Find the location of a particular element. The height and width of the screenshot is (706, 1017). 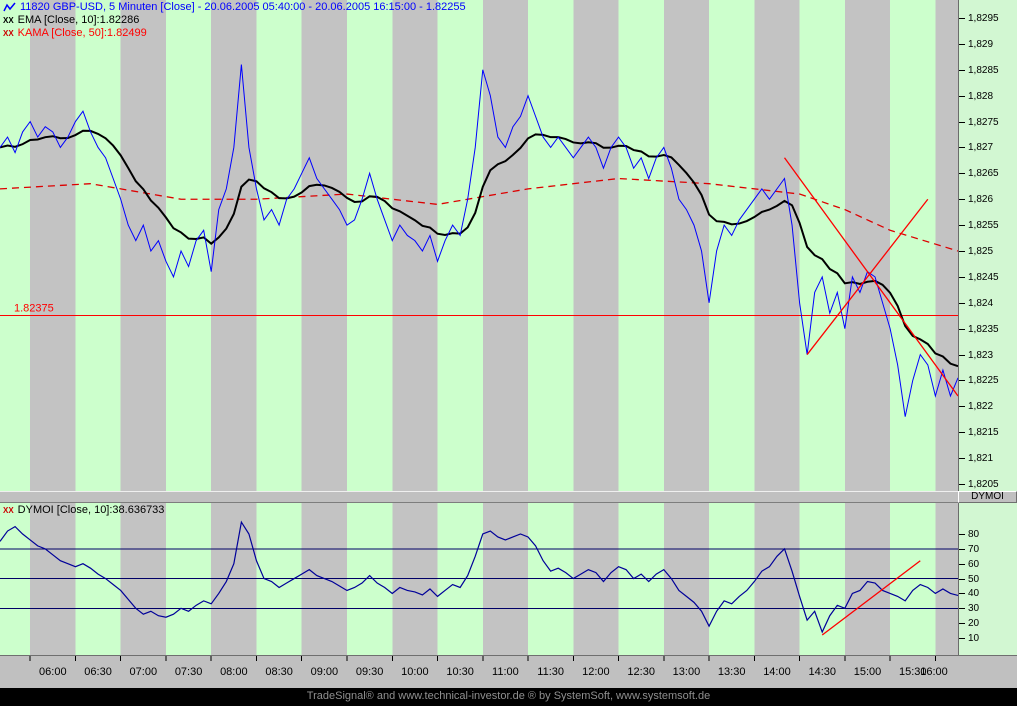

dymoi-panel-header: DYMOI is located at coordinates (987, 497).